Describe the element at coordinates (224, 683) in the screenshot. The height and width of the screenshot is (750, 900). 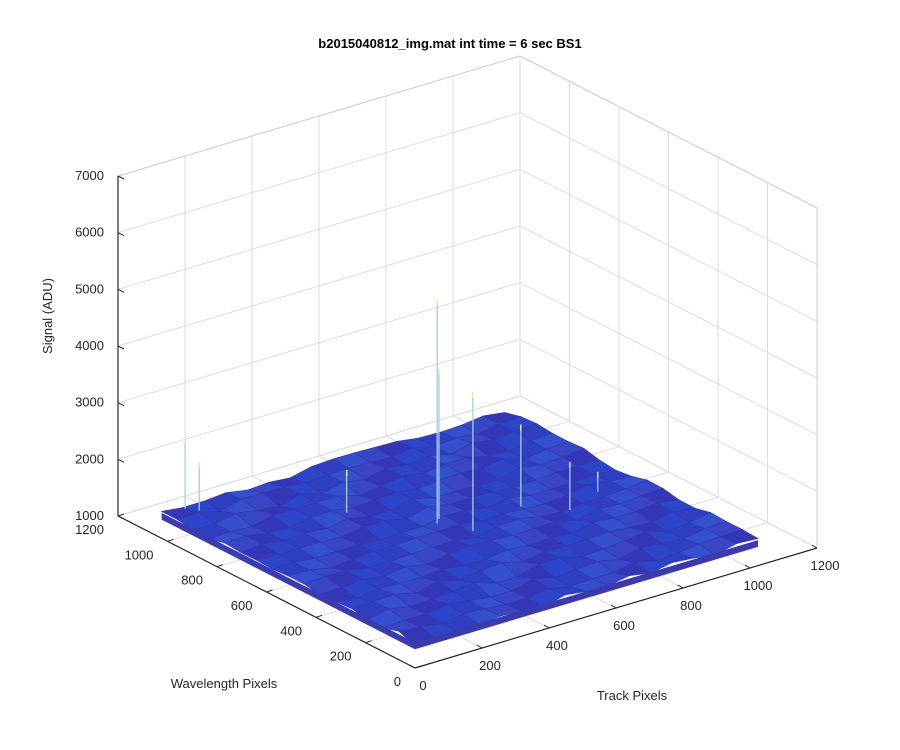
I see `y-axis-label: Wavelength Pixels` at that location.